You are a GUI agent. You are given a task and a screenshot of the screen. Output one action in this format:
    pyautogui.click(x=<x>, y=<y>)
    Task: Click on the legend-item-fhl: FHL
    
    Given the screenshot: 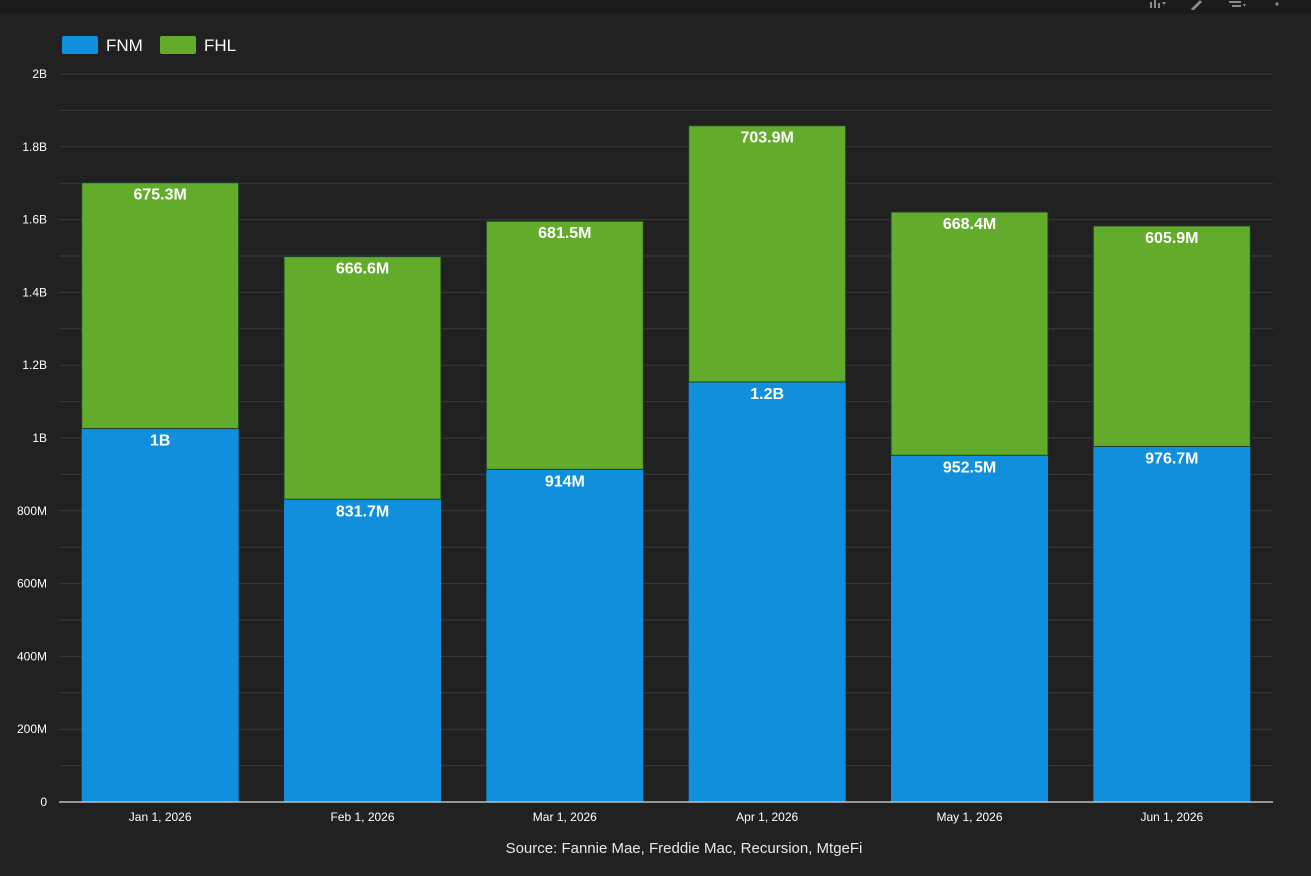 What is the action you would take?
    pyautogui.click(x=198, y=45)
    